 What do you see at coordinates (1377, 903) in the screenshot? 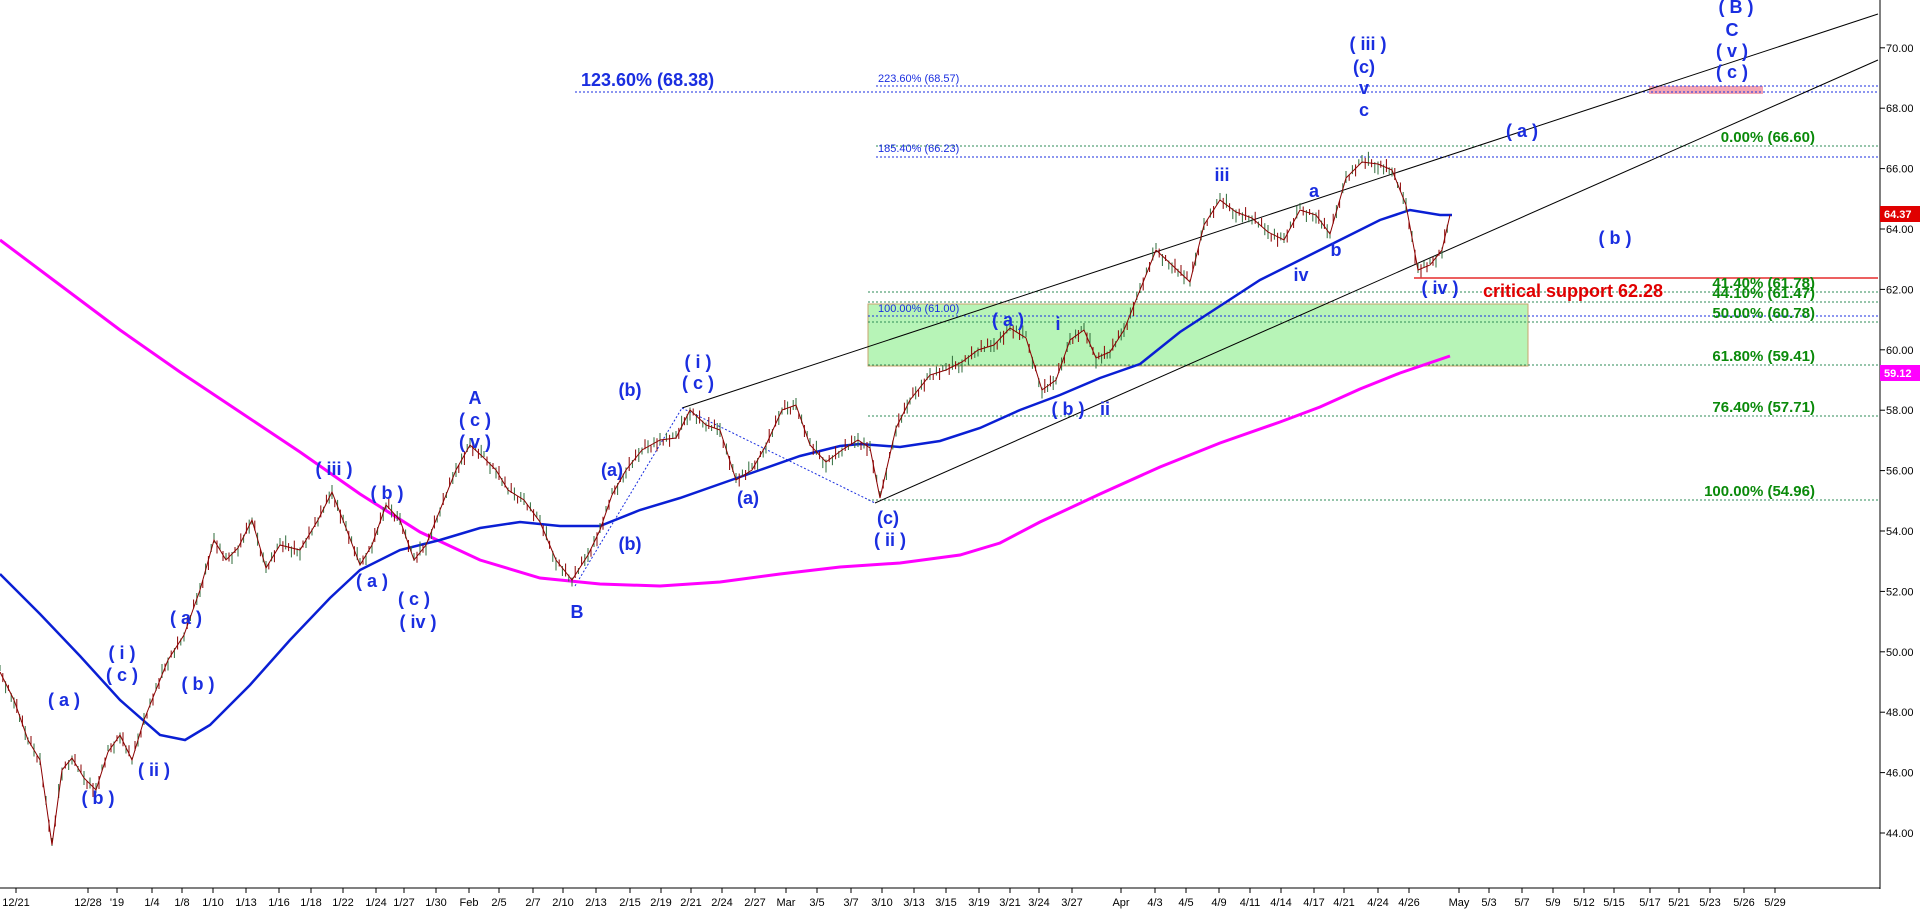
I see `x-tick-label: 4/24` at bounding box center [1377, 903].